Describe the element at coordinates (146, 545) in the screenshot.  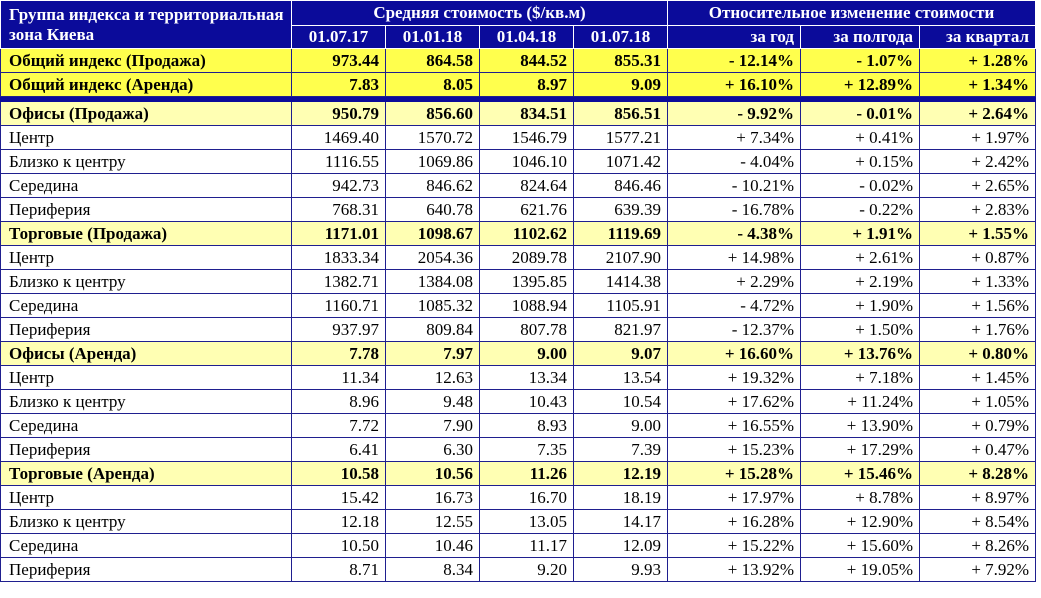
I see `row-label: Середина` at that location.